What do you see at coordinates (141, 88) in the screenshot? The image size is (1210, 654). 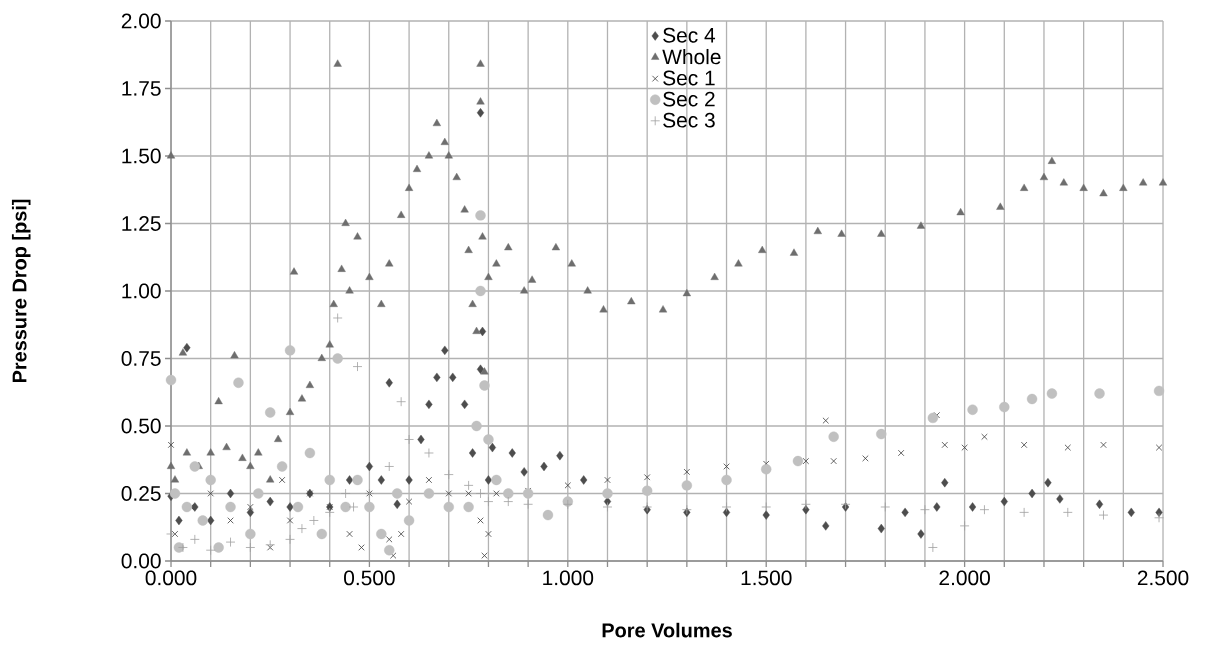 I see `y-tick-label: 1.75` at bounding box center [141, 88].